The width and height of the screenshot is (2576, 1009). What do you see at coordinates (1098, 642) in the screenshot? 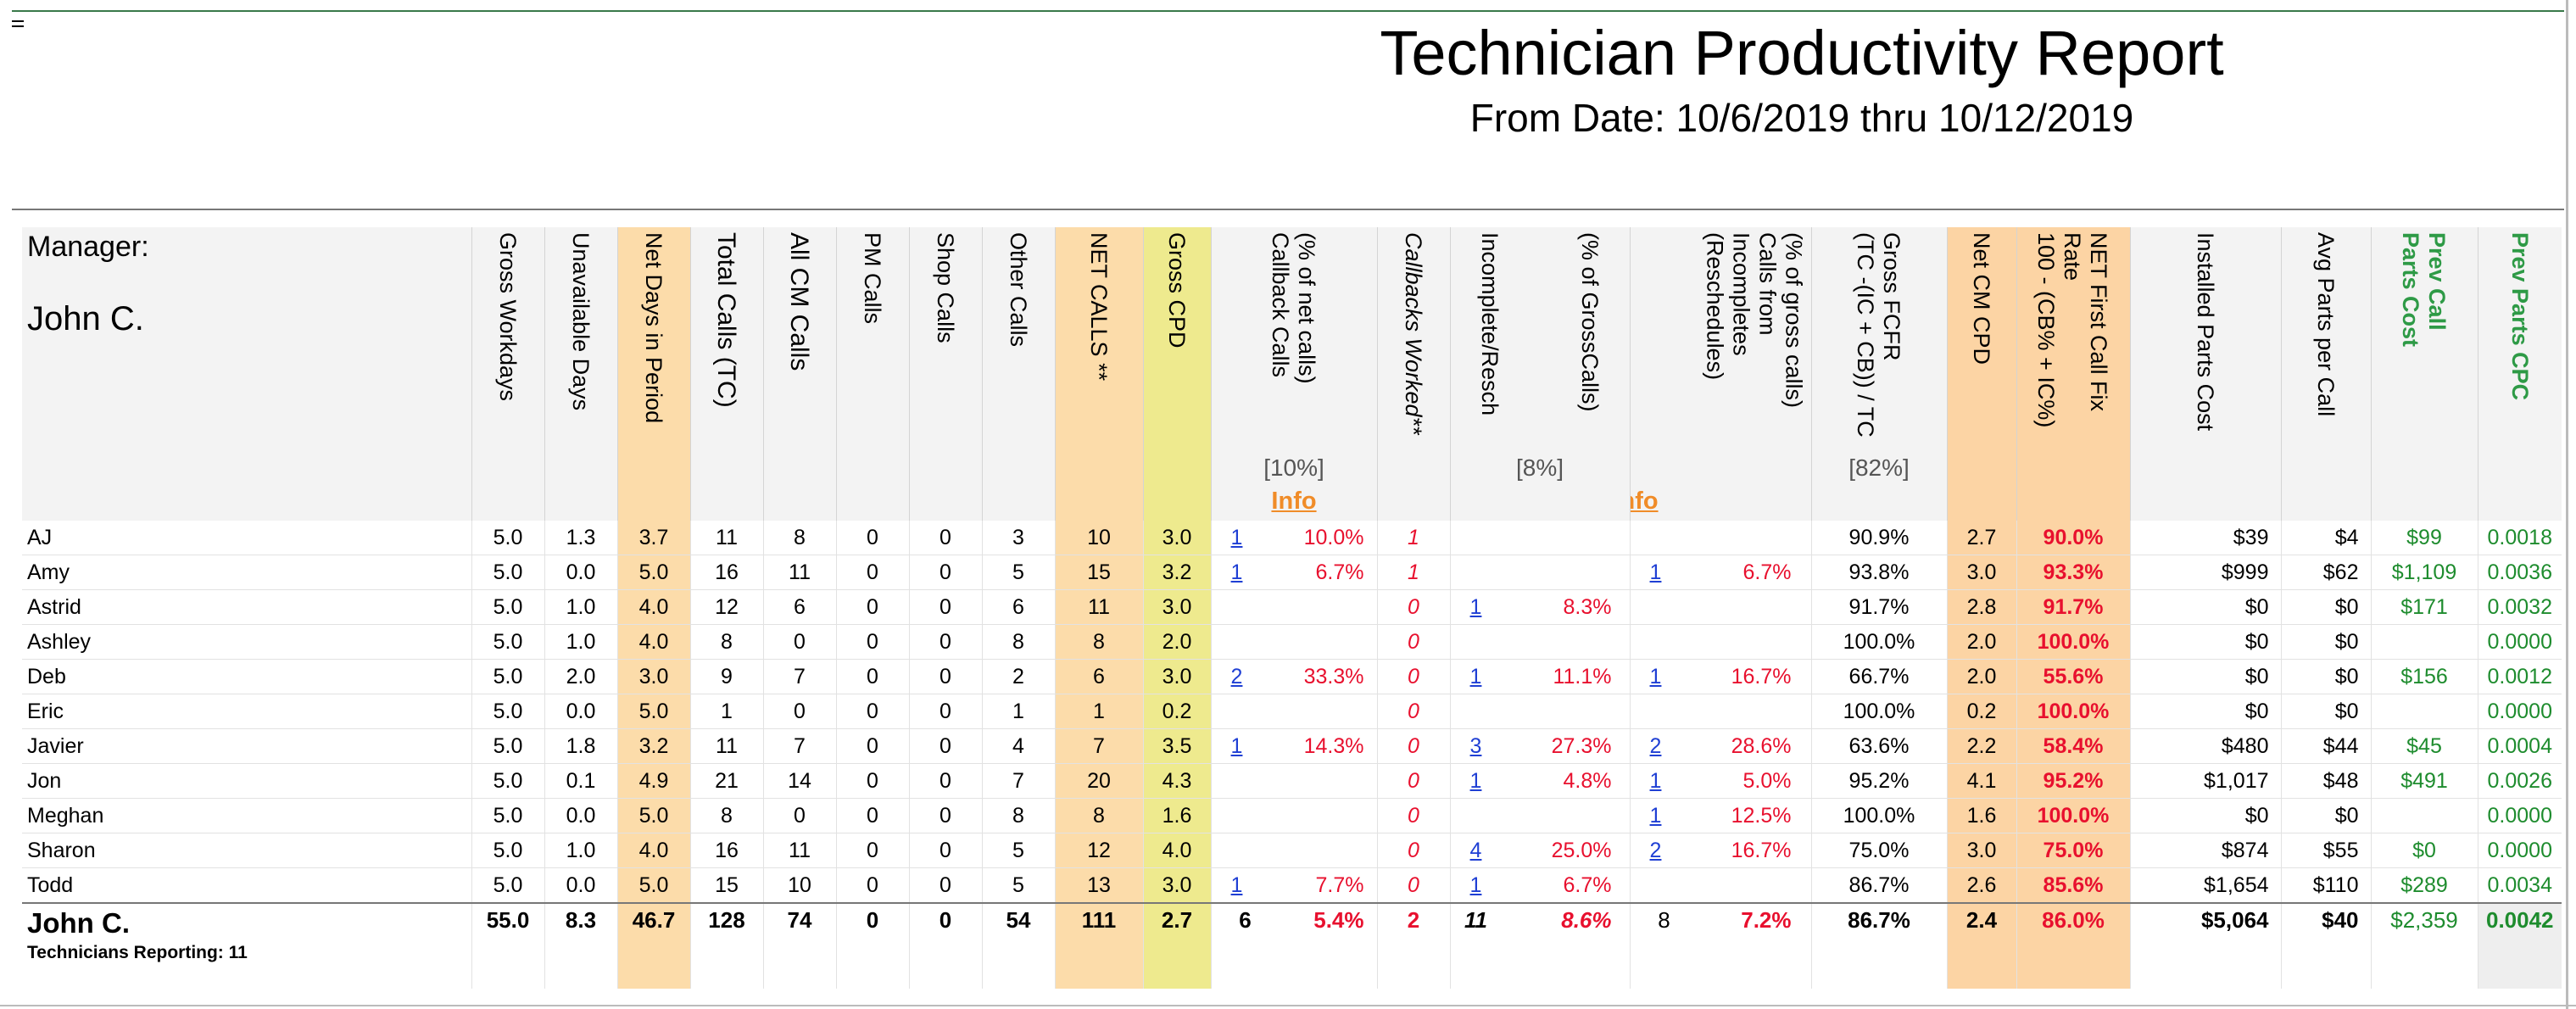
I see `cell-net: 8` at bounding box center [1098, 642].